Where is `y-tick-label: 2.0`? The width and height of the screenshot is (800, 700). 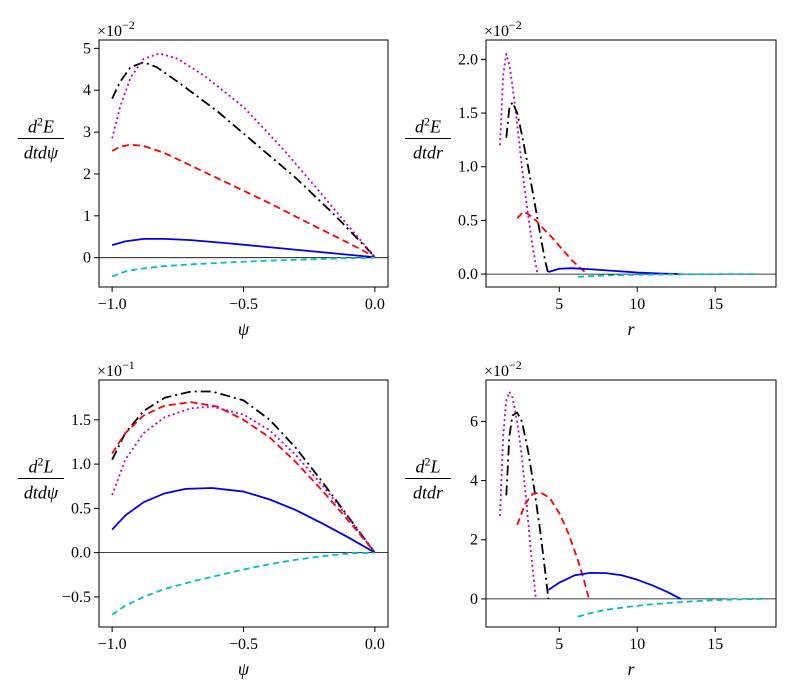 y-tick-label: 2.0 is located at coordinates (468, 59).